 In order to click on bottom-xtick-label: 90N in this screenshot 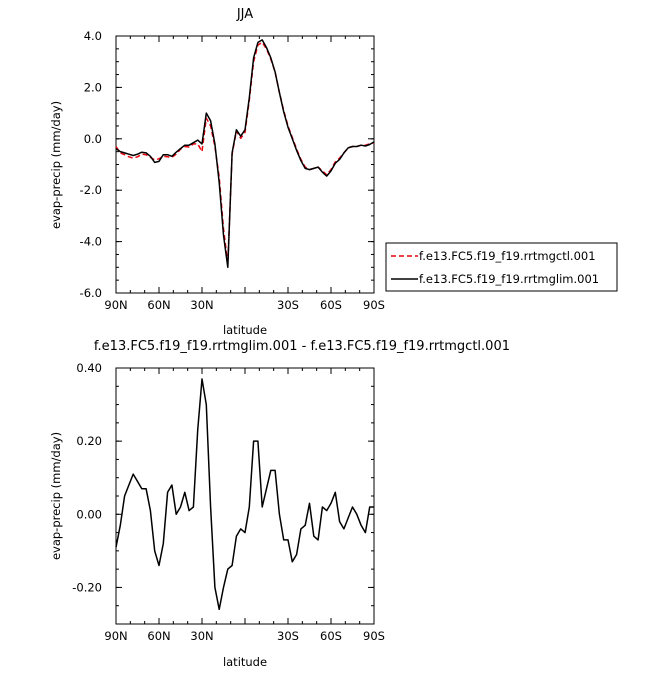, I will do `click(115, 636)`.